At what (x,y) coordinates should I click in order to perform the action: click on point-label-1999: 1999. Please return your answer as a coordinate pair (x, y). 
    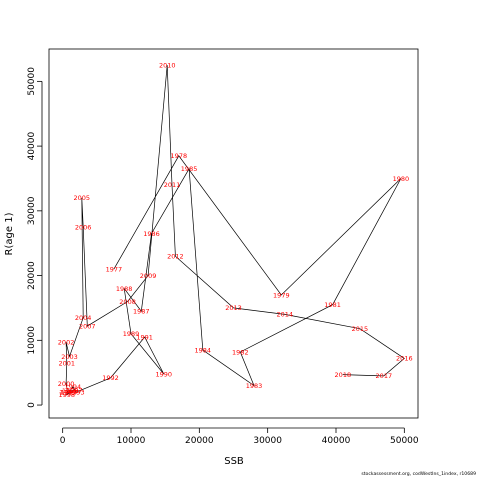
    Looking at the image, I should click on (67, 392).